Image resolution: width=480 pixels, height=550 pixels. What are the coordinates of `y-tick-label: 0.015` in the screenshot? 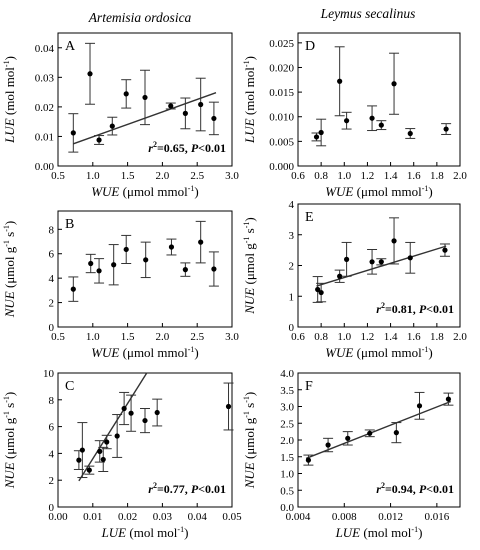 It's located at (281, 93).